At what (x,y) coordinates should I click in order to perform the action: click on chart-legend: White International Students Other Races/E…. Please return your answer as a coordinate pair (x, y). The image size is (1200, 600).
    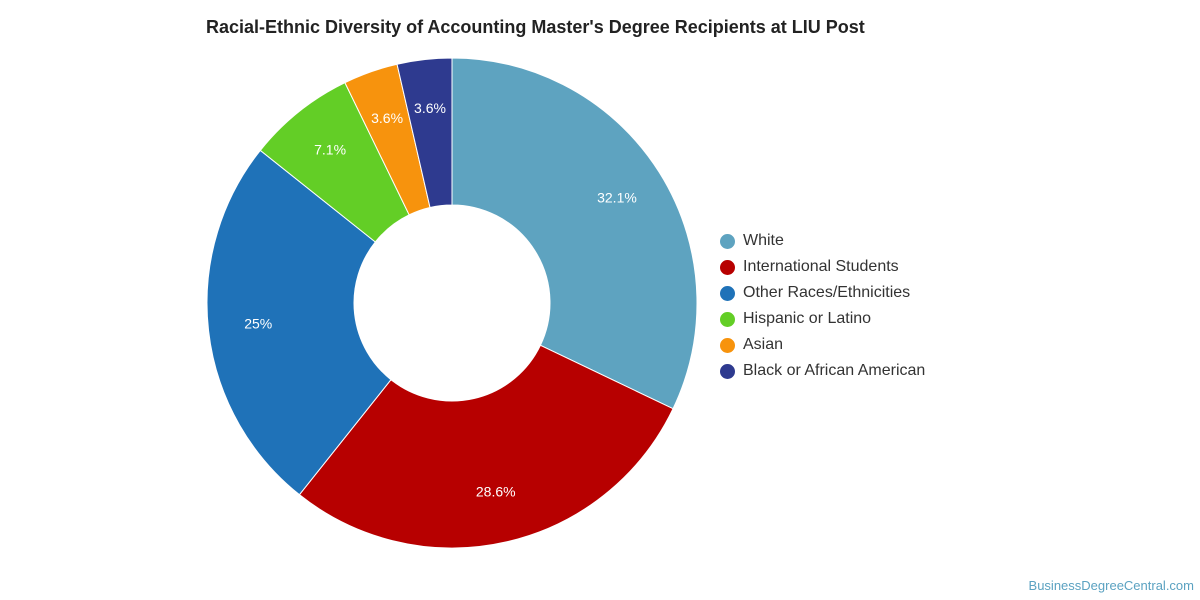
    Looking at the image, I should click on (822, 306).